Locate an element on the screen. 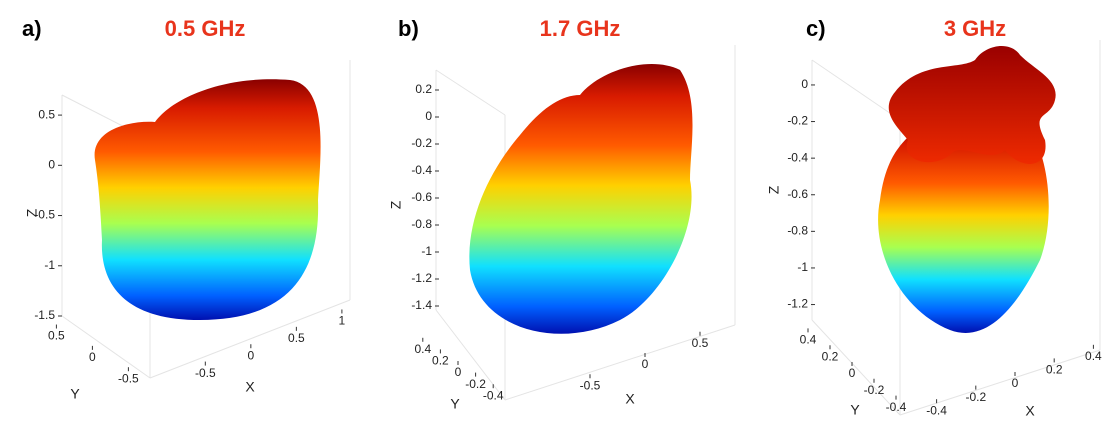 This screenshot has width=1117, height=421. y-tick-label: -0.5 is located at coordinates (128, 378).